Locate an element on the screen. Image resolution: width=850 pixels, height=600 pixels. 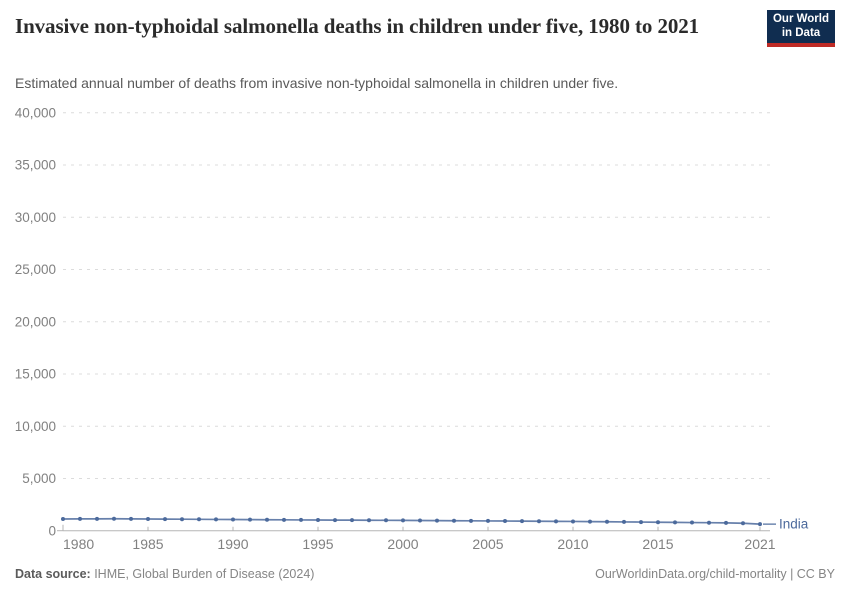
y-tick-label: 0 is located at coordinates (52, 530).